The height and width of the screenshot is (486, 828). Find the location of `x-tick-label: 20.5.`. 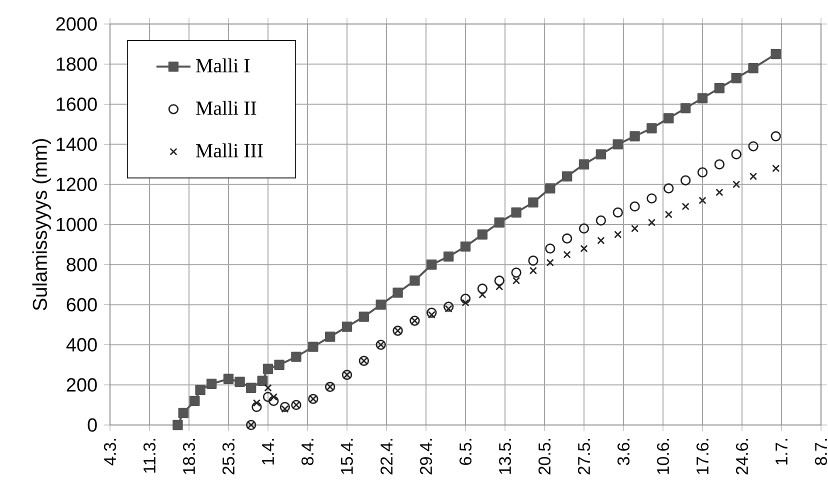

x-tick-label: 20.5. is located at coordinates (544, 456).